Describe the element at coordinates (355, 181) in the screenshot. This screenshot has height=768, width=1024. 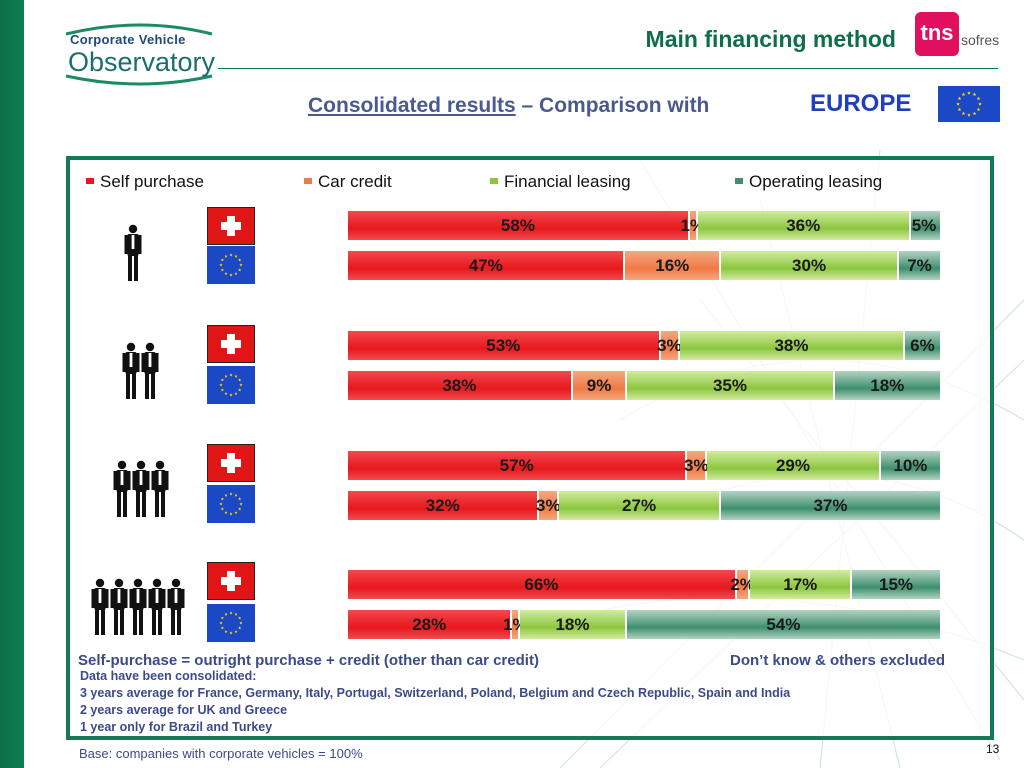
I see `legend-label: Car credit` at that location.